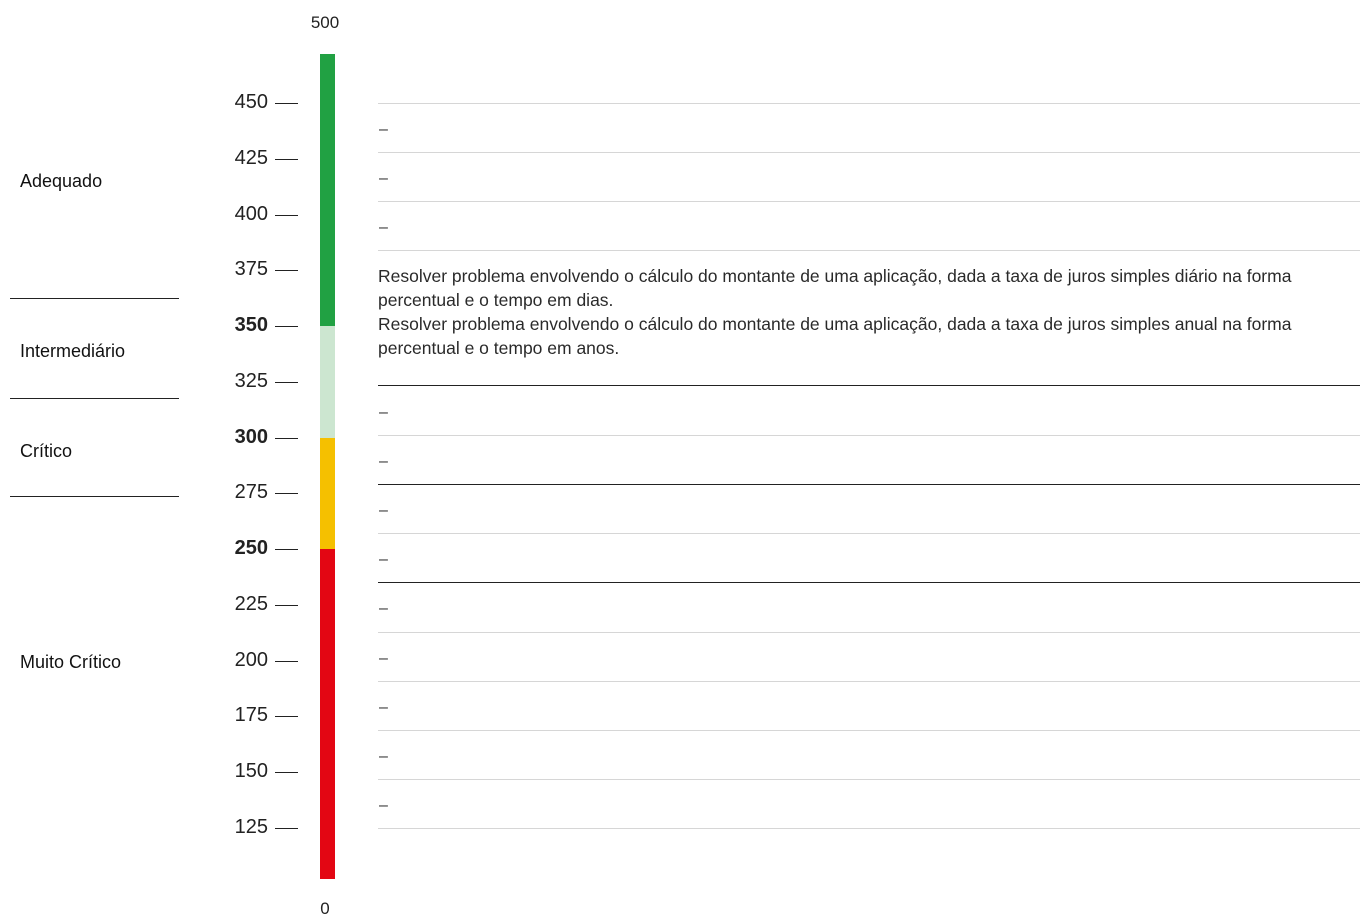 This screenshot has height=919, width=1360. Describe the element at coordinates (251, 771) in the screenshot. I see `tick-label-150: 150` at that location.